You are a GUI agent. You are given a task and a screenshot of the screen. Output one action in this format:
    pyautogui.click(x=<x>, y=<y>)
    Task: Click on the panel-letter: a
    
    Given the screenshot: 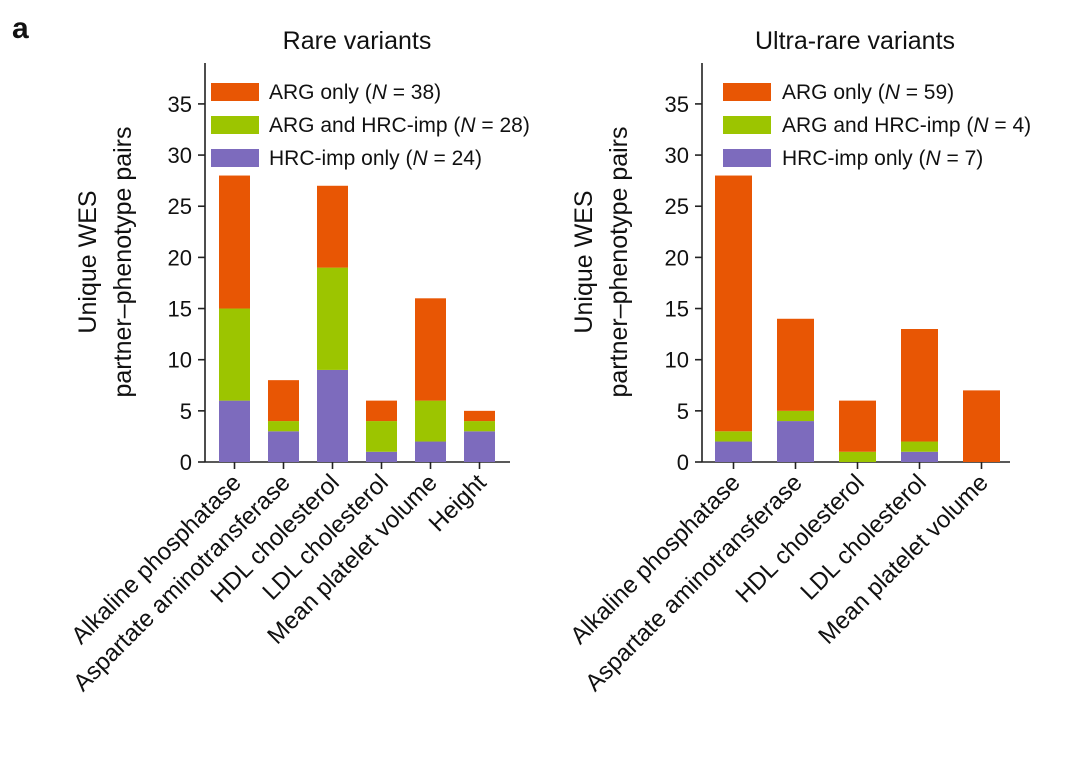 What is the action you would take?
    pyautogui.click(x=20, y=28)
    